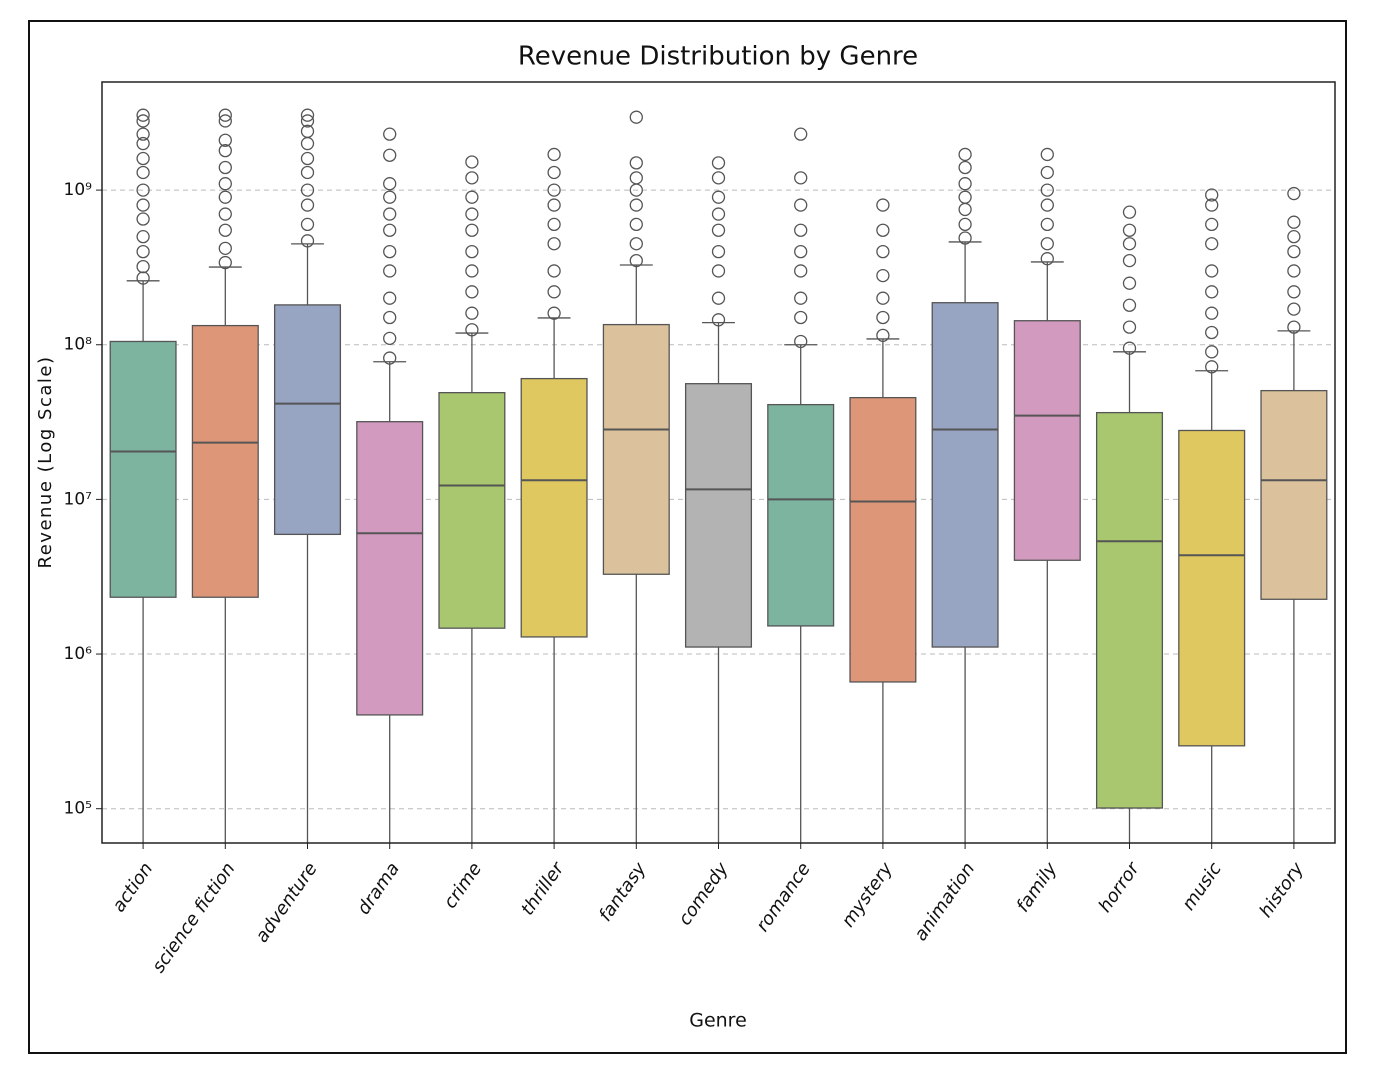 This screenshot has width=1374, height=1090. What do you see at coordinates (718, 1021) in the screenshot?
I see `x-axis-label: Genre` at bounding box center [718, 1021].